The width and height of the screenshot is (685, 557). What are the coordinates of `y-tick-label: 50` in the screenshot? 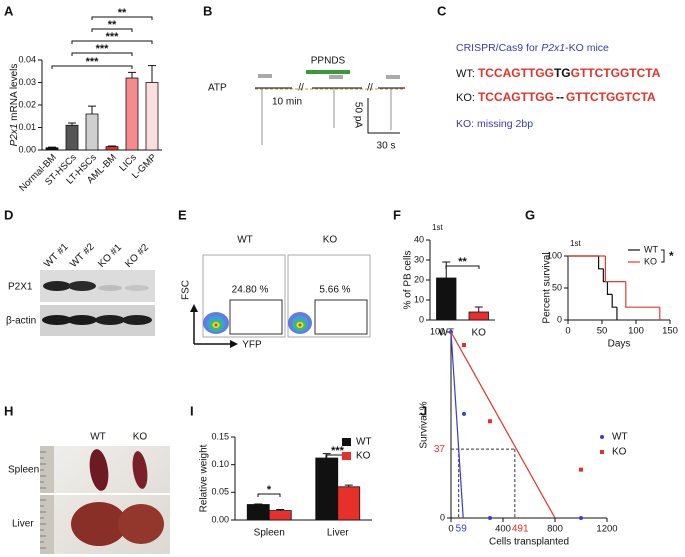 It's located at (557, 287).